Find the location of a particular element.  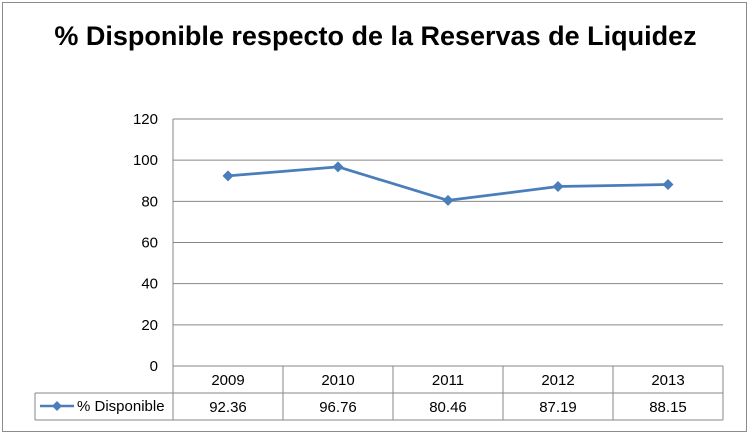

x-category-label: 2010 is located at coordinates (337, 380).